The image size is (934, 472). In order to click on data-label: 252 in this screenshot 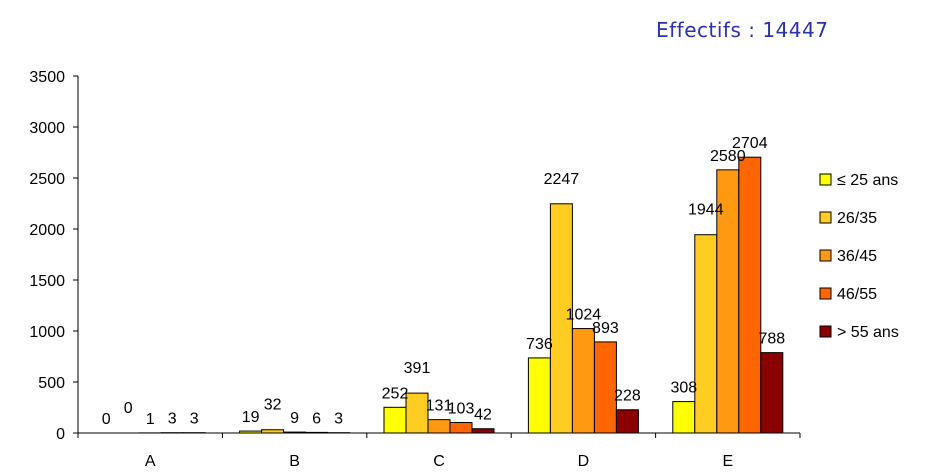, I will do `click(395, 393)`.